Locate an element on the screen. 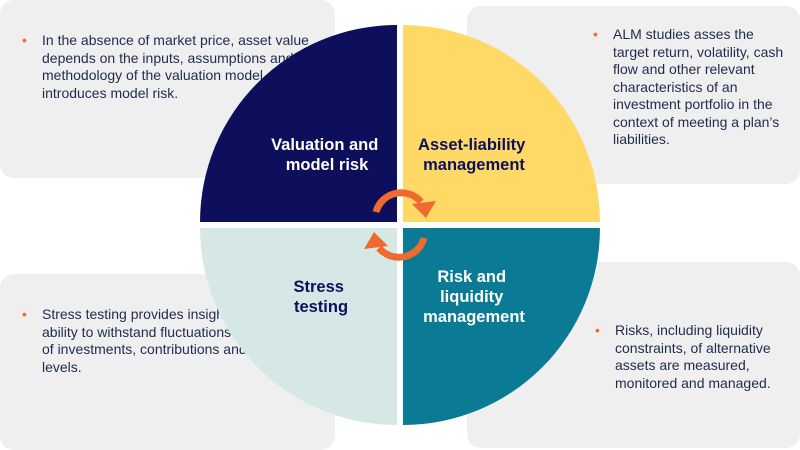 The width and height of the screenshot is (800, 450). cycle-arrows-icon is located at coordinates (400, 225).